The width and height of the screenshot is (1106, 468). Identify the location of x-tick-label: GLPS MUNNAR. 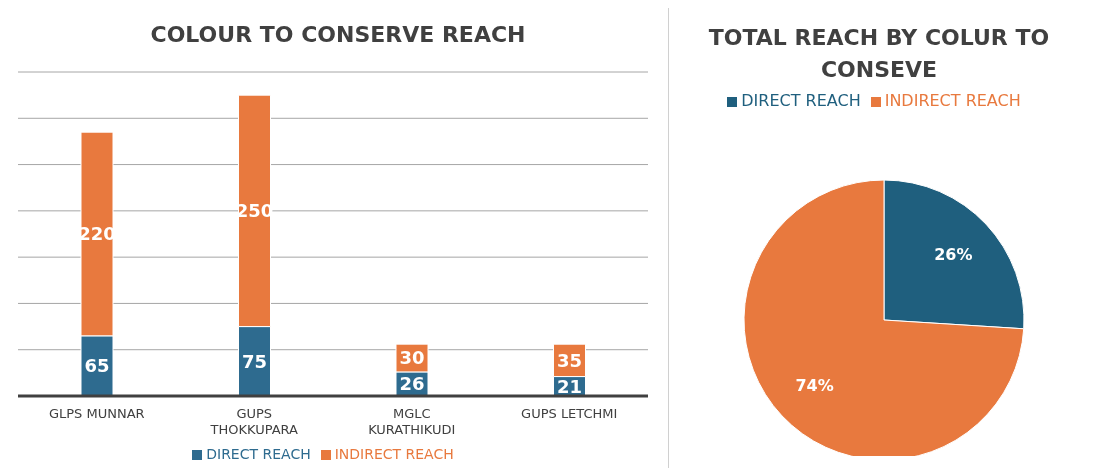
(96, 413).